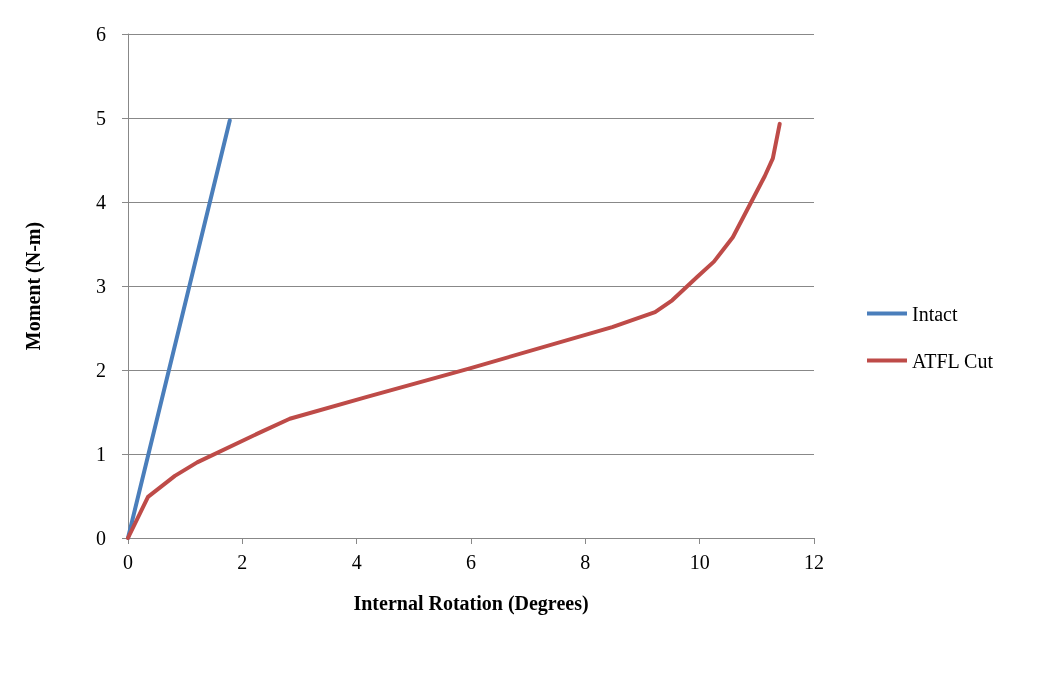 The image size is (1058, 674). Describe the element at coordinates (101, 202) in the screenshot. I see `y-tick-label: 4` at that location.